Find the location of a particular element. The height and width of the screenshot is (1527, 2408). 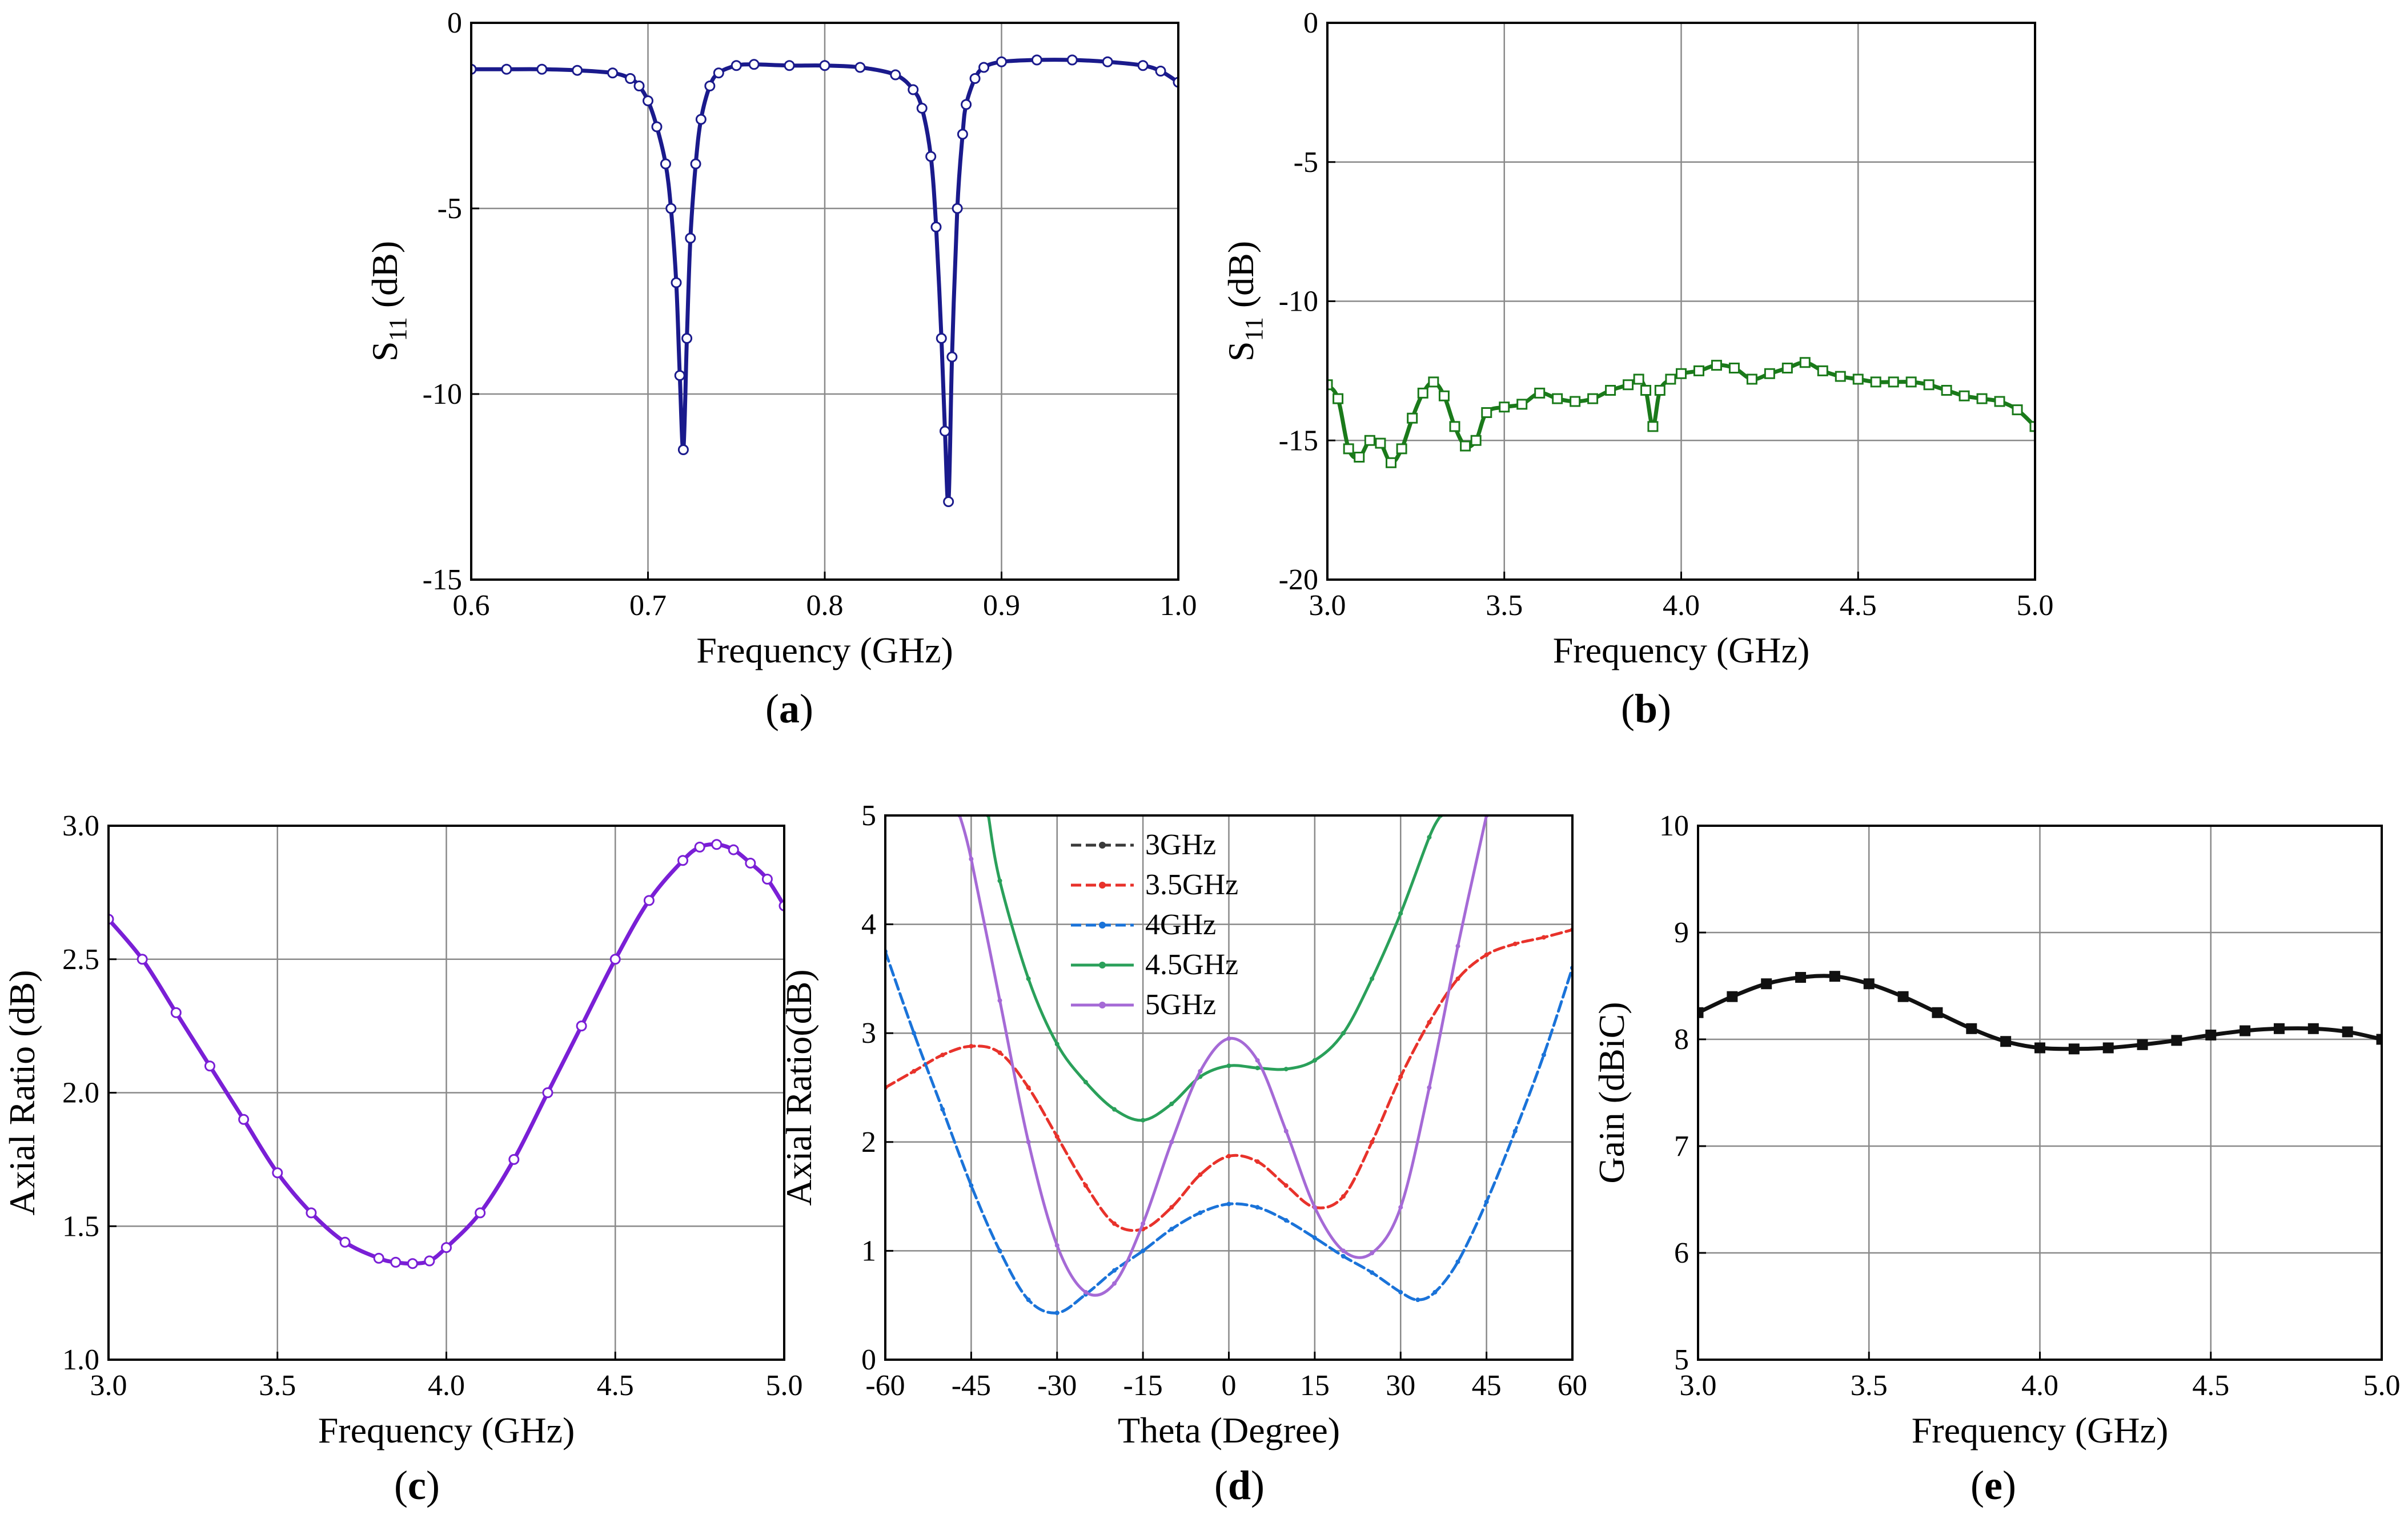

y-tick-label: 10 is located at coordinates (1674, 826).